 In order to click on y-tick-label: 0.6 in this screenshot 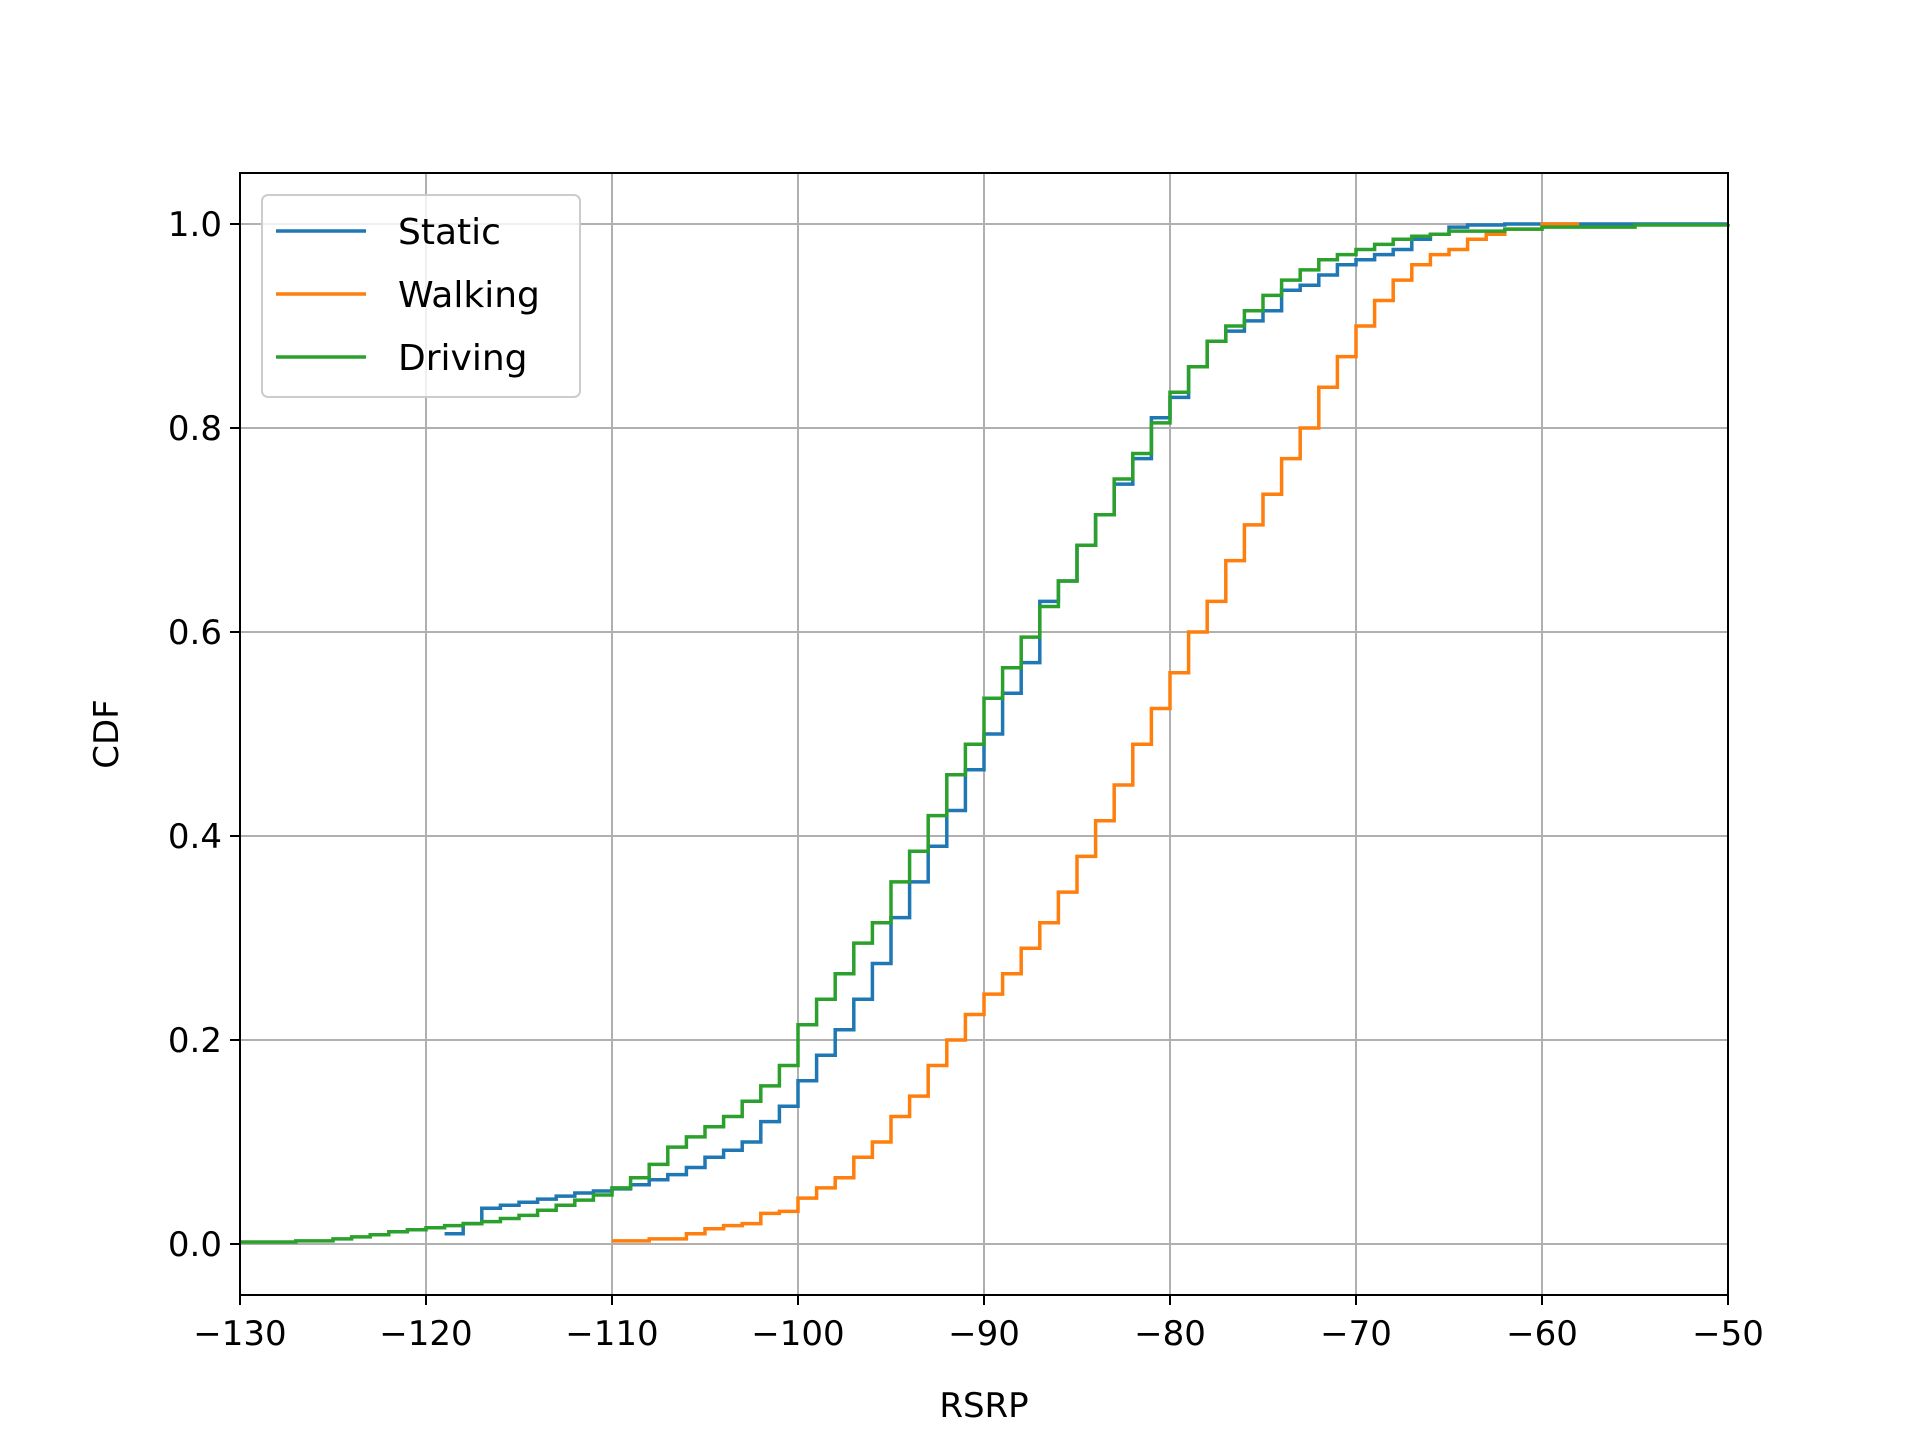, I will do `click(195, 633)`.